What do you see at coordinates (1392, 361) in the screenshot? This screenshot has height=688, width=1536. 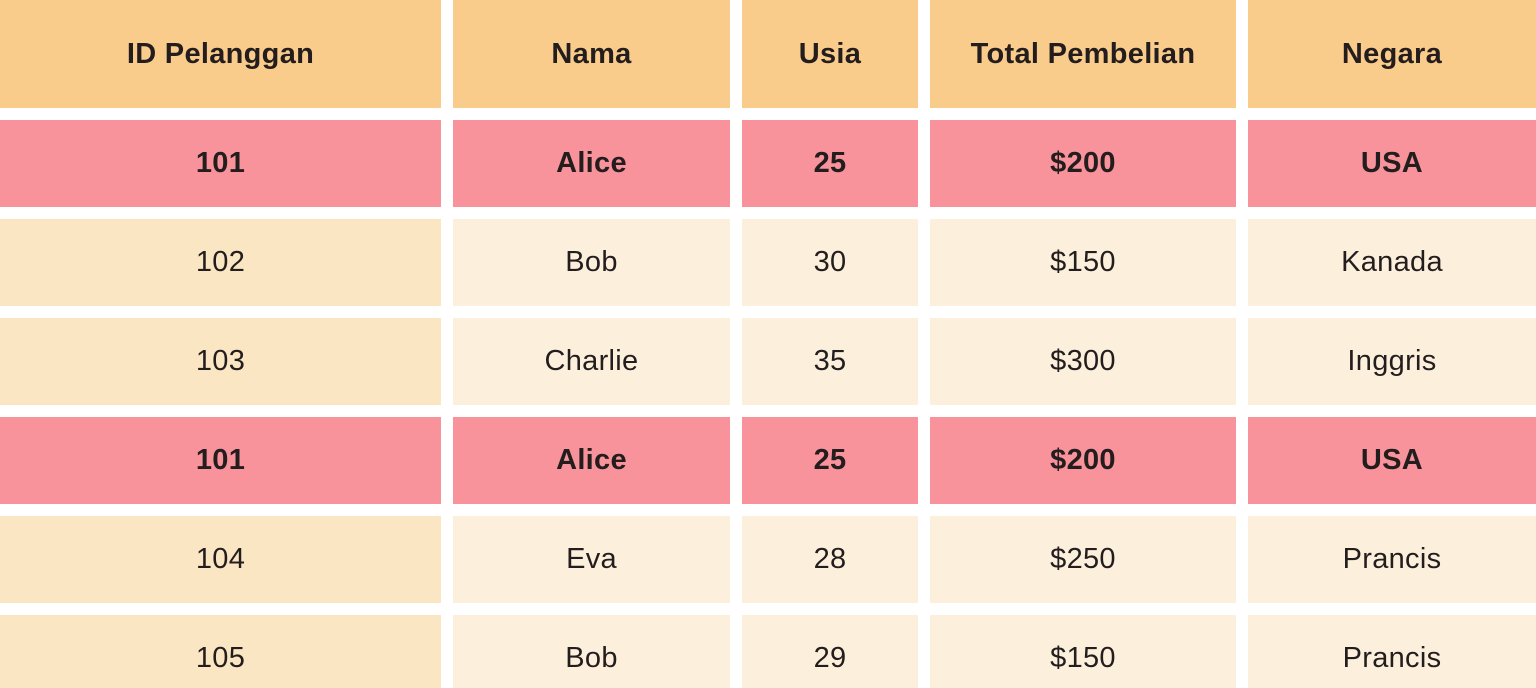 I see `cell-negara: Inggris` at bounding box center [1392, 361].